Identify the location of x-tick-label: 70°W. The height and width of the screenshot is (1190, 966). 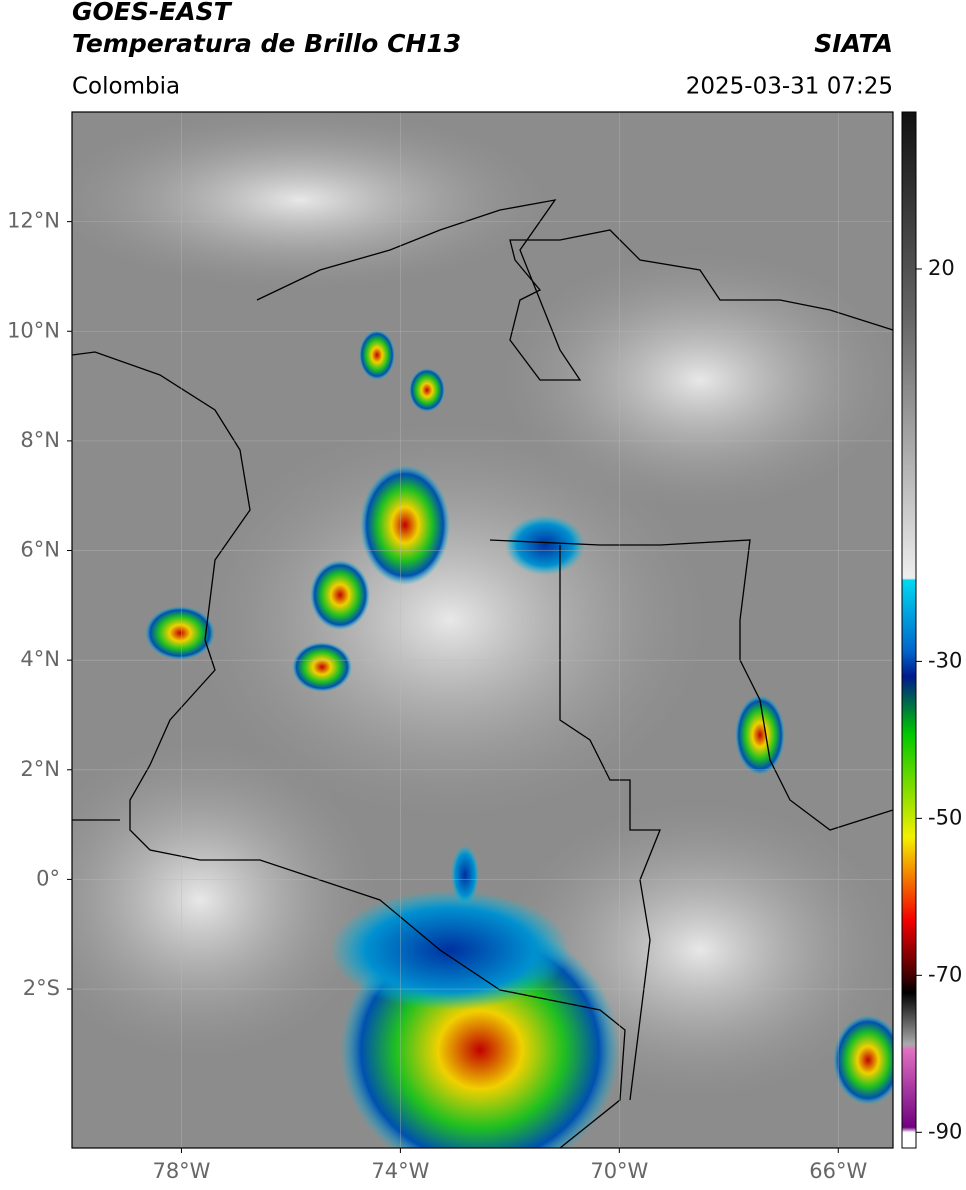
(619, 1171).